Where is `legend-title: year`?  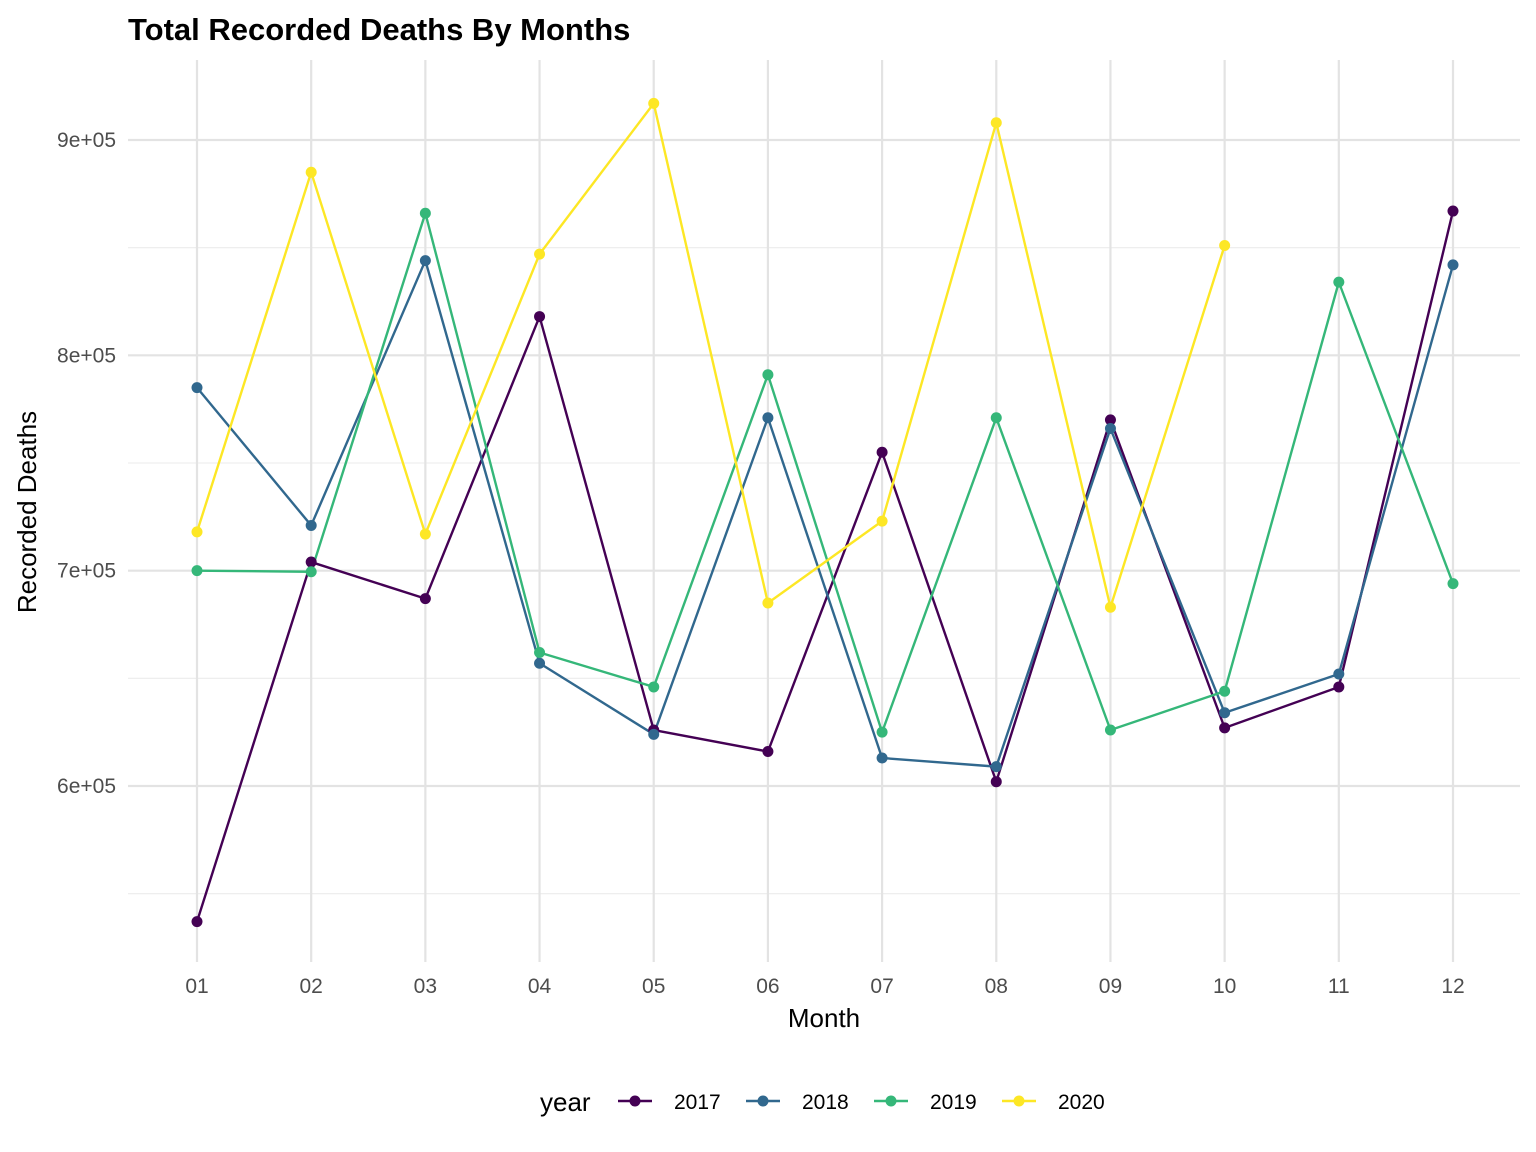 legend-title: year is located at coordinates (565, 1102).